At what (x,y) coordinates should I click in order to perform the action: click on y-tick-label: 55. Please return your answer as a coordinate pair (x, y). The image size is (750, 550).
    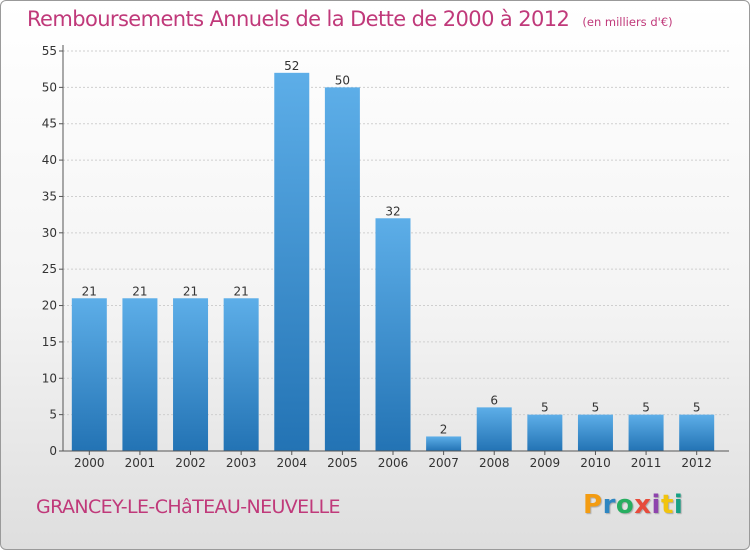
    Looking at the image, I should click on (49, 51).